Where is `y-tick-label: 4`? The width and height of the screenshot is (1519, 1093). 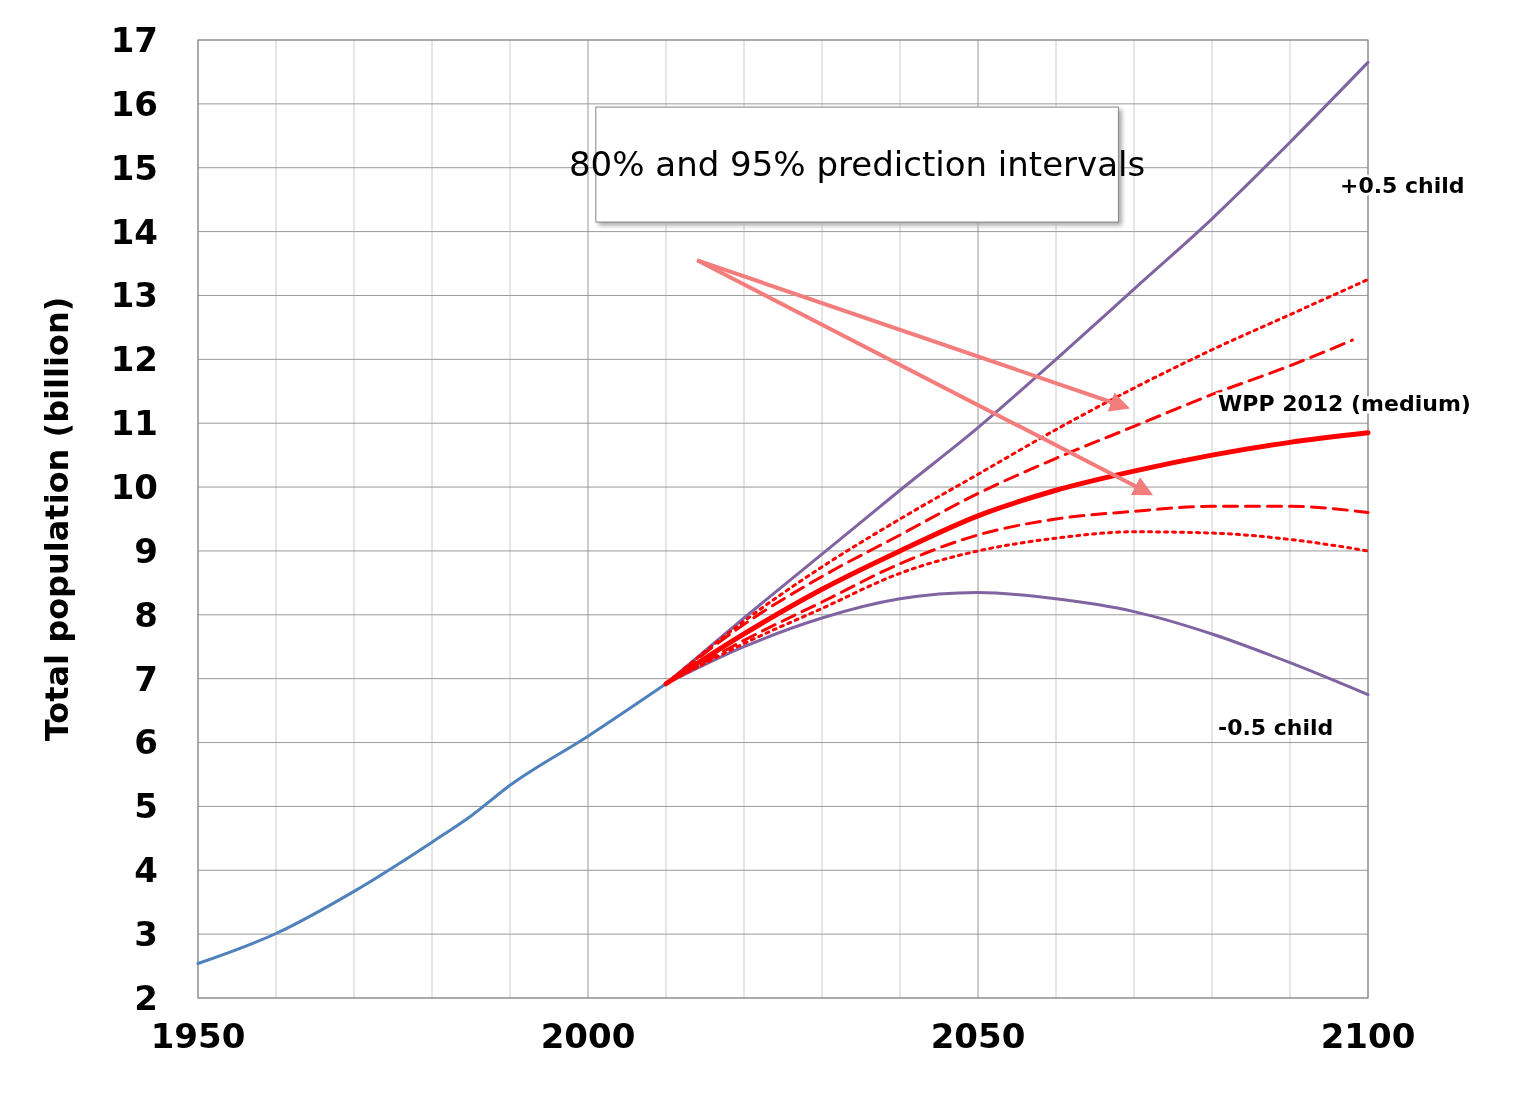
y-tick-label: 4 is located at coordinates (146, 870).